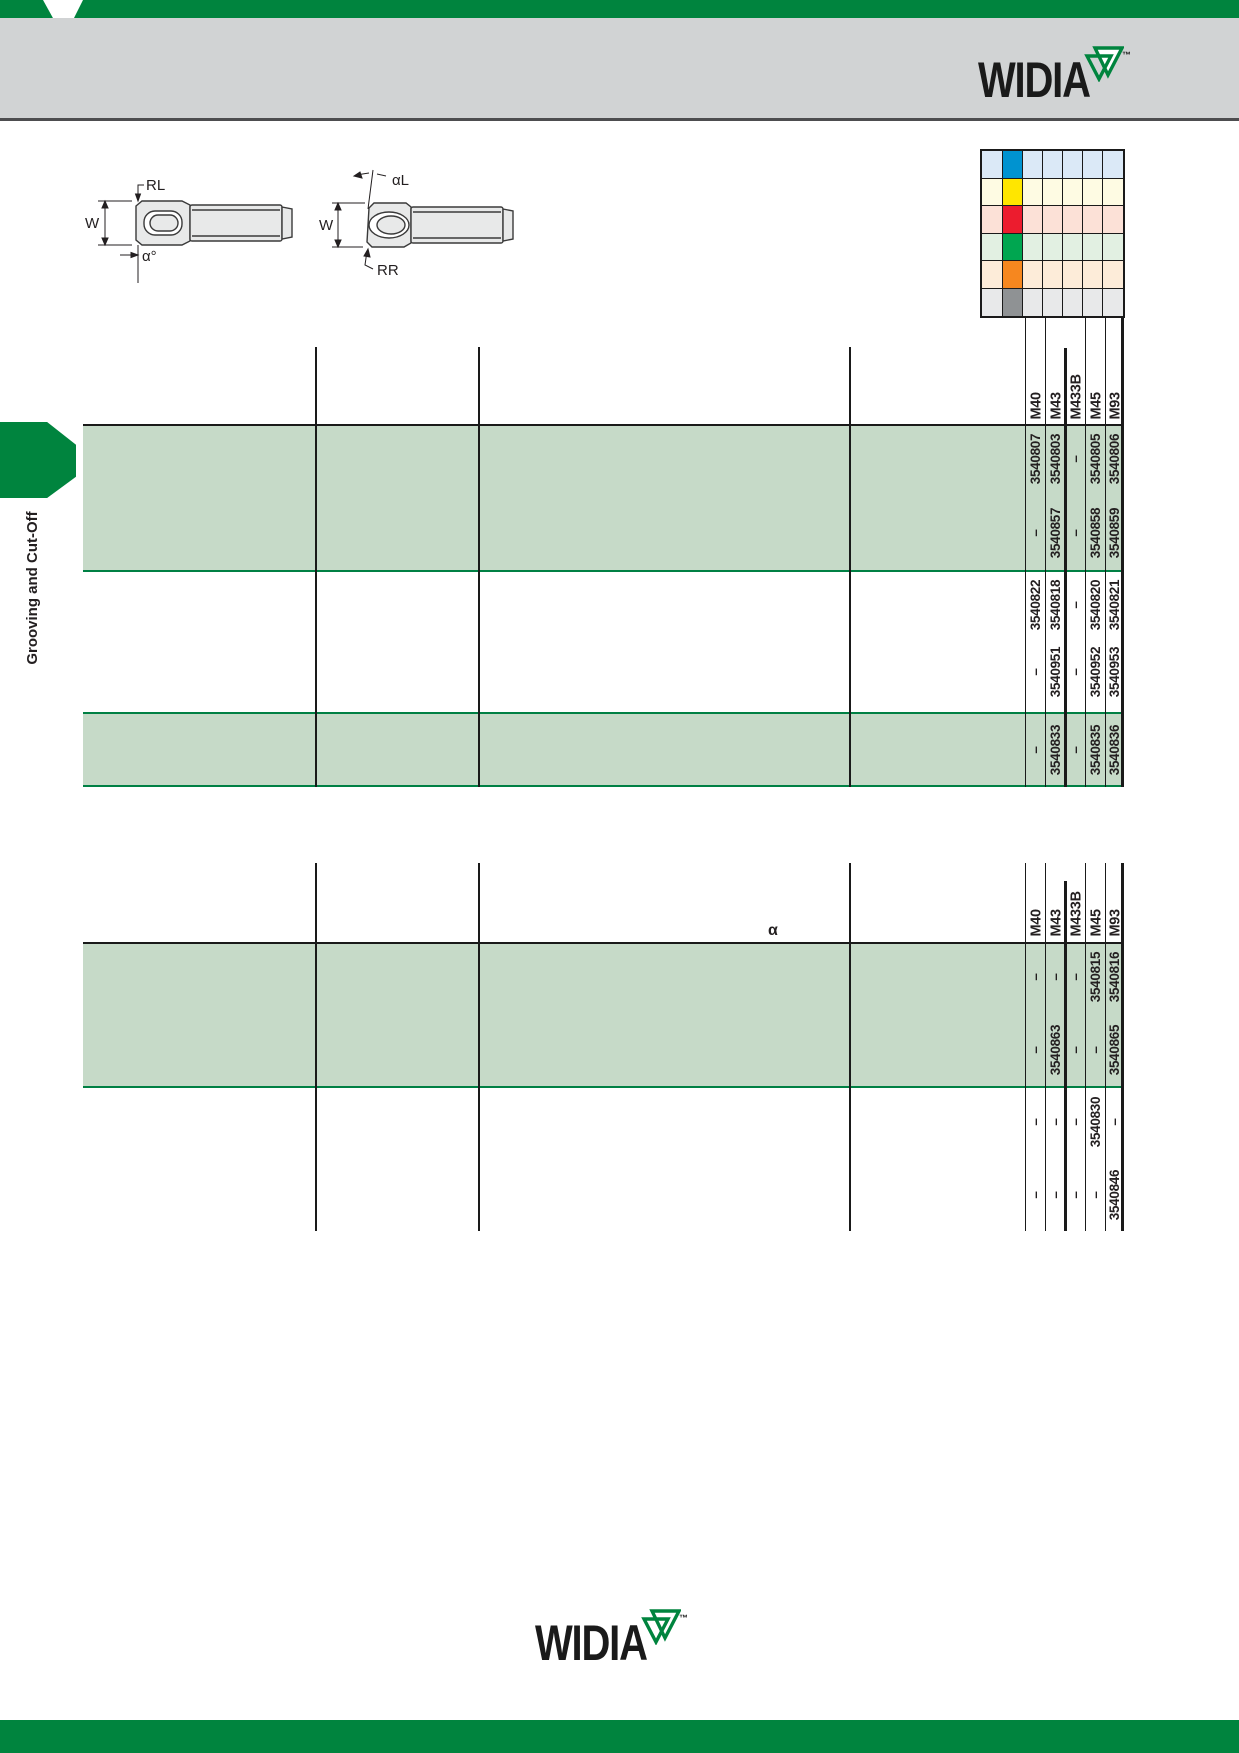 The width and height of the screenshot is (1239, 1753). Describe the element at coordinates (773, 930) in the screenshot. I see `alpha-column-label: α` at that location.